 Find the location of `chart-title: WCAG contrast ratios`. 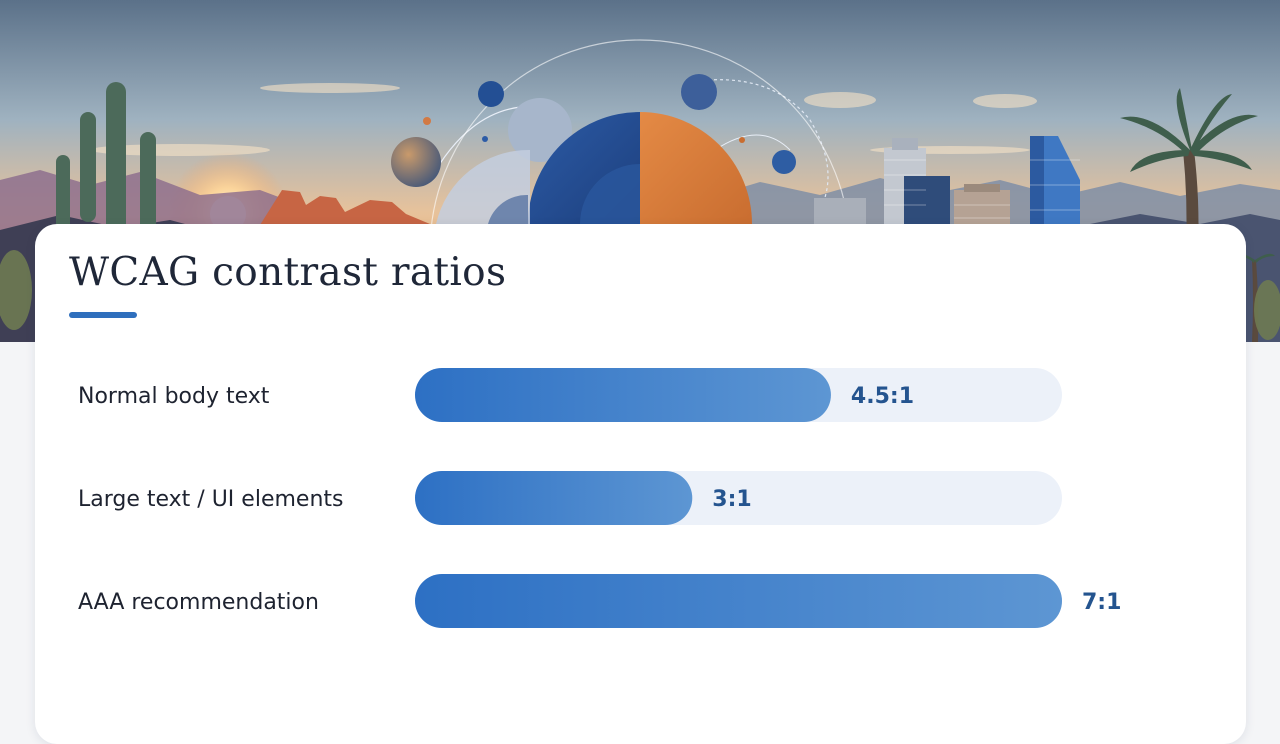

chart-title: WCAG contrast ratios is located at coordinates (288, 272).